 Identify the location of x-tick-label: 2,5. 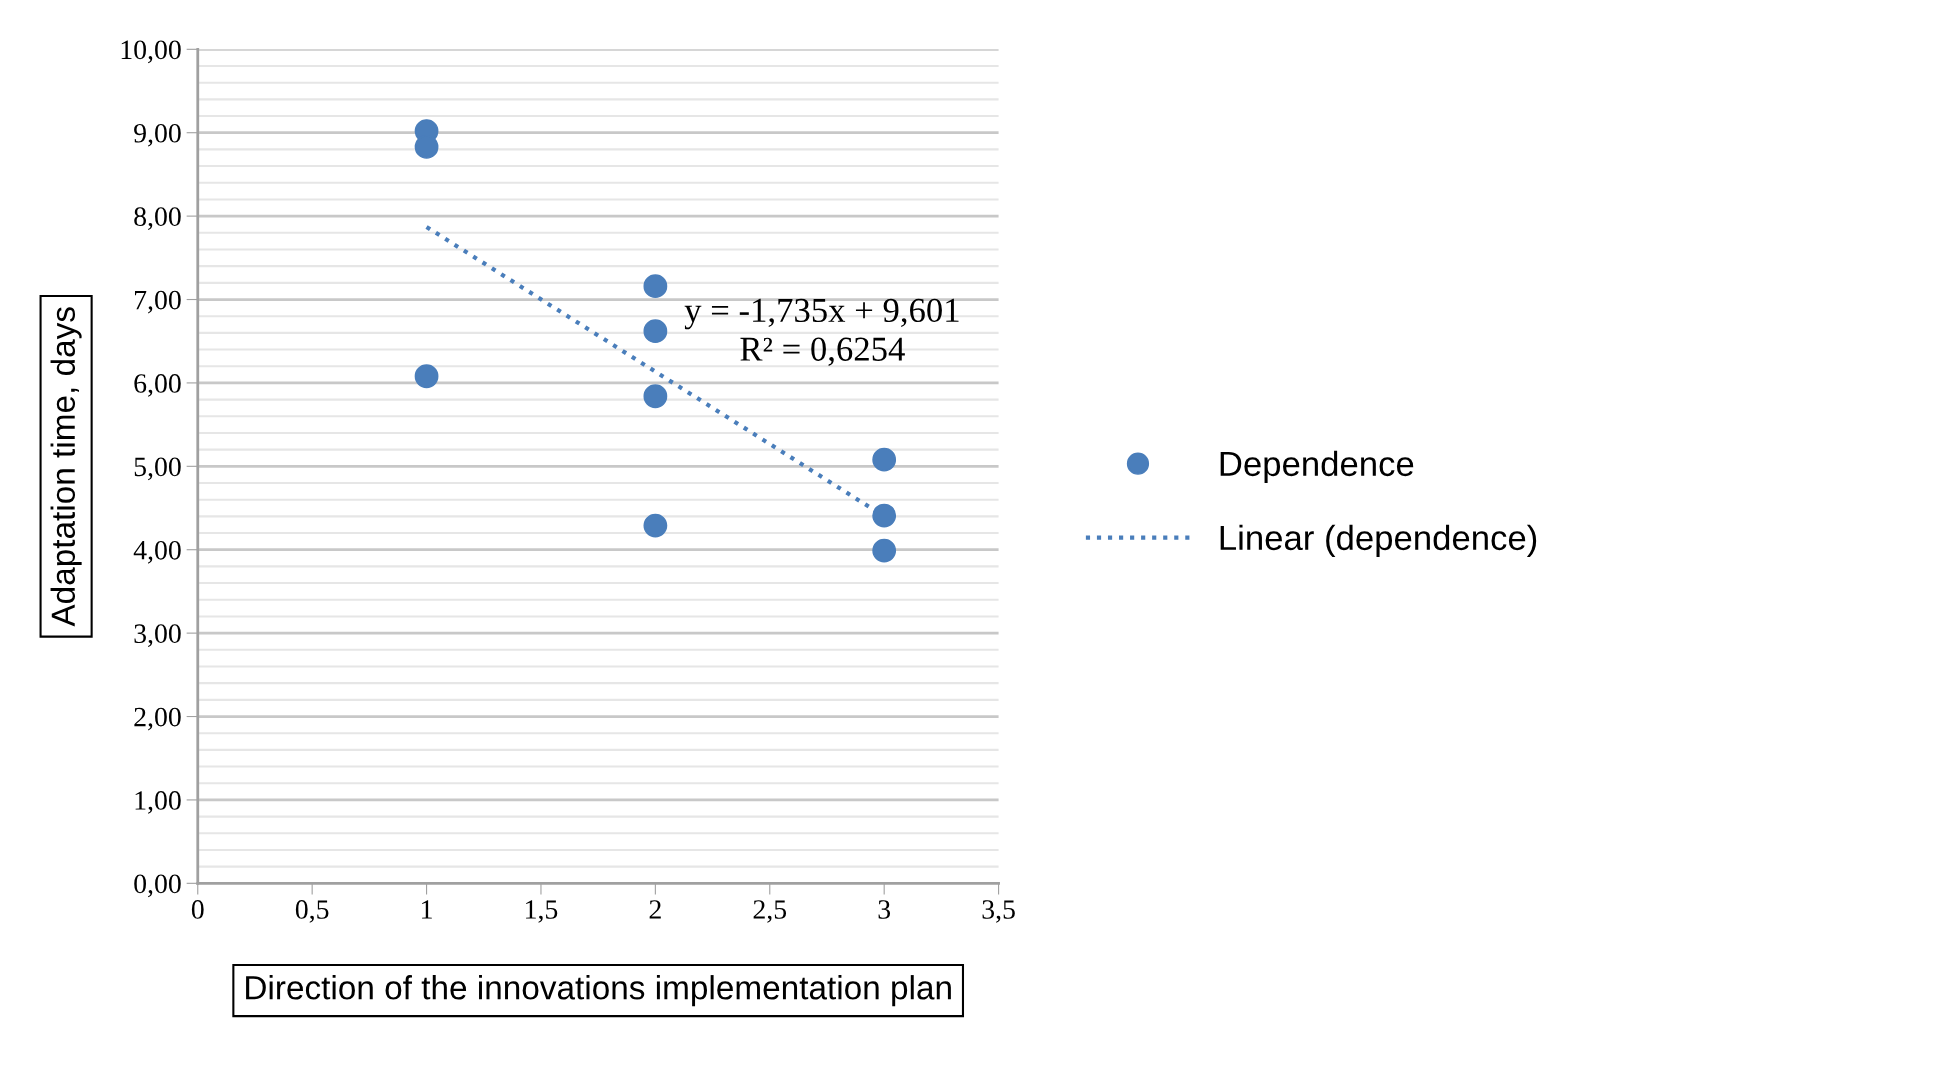
(770, 911).